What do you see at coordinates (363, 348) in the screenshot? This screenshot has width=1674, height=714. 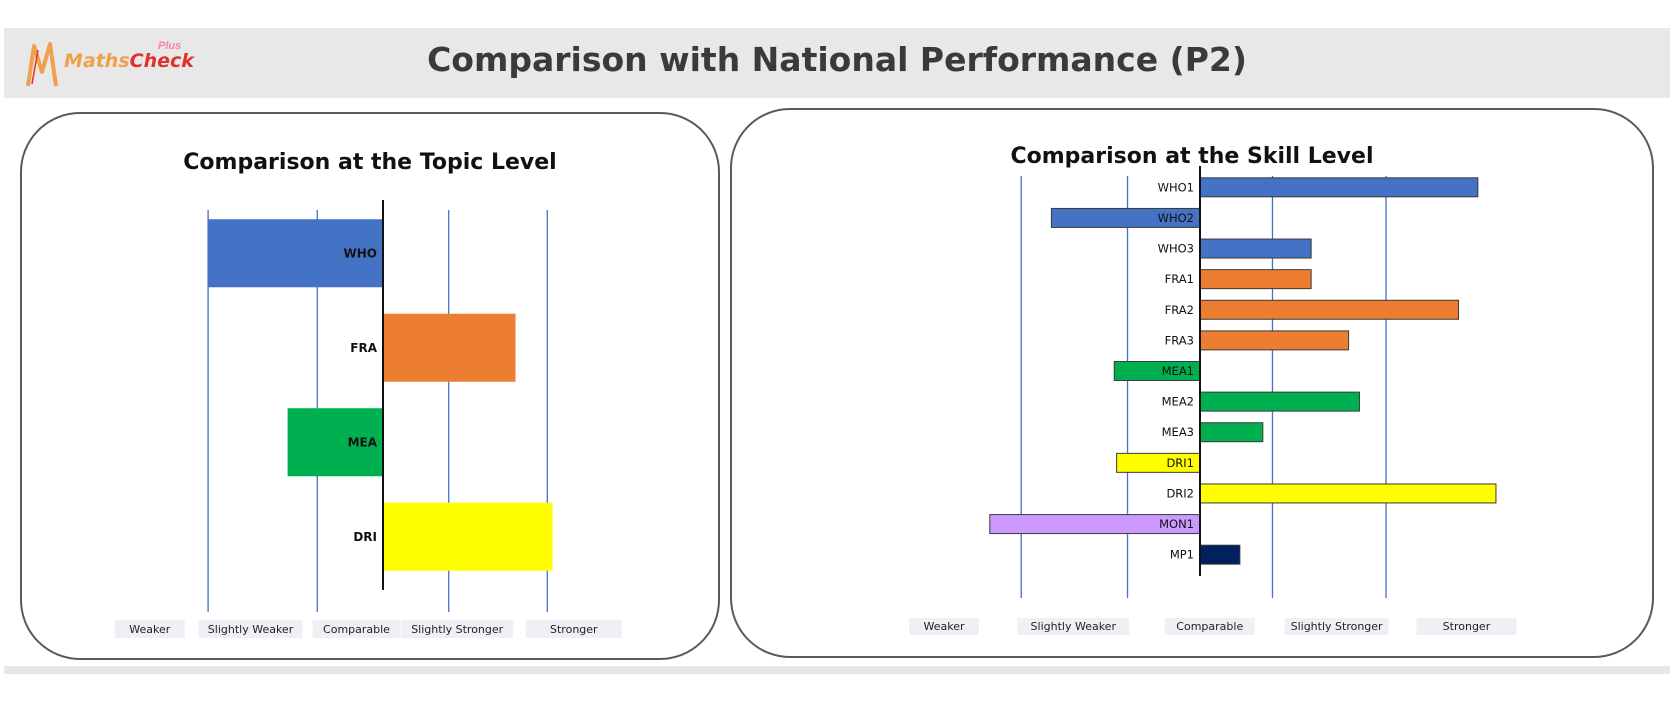 I see `topic-bar-label-fra: FRA` at bounding box center [363, 348].